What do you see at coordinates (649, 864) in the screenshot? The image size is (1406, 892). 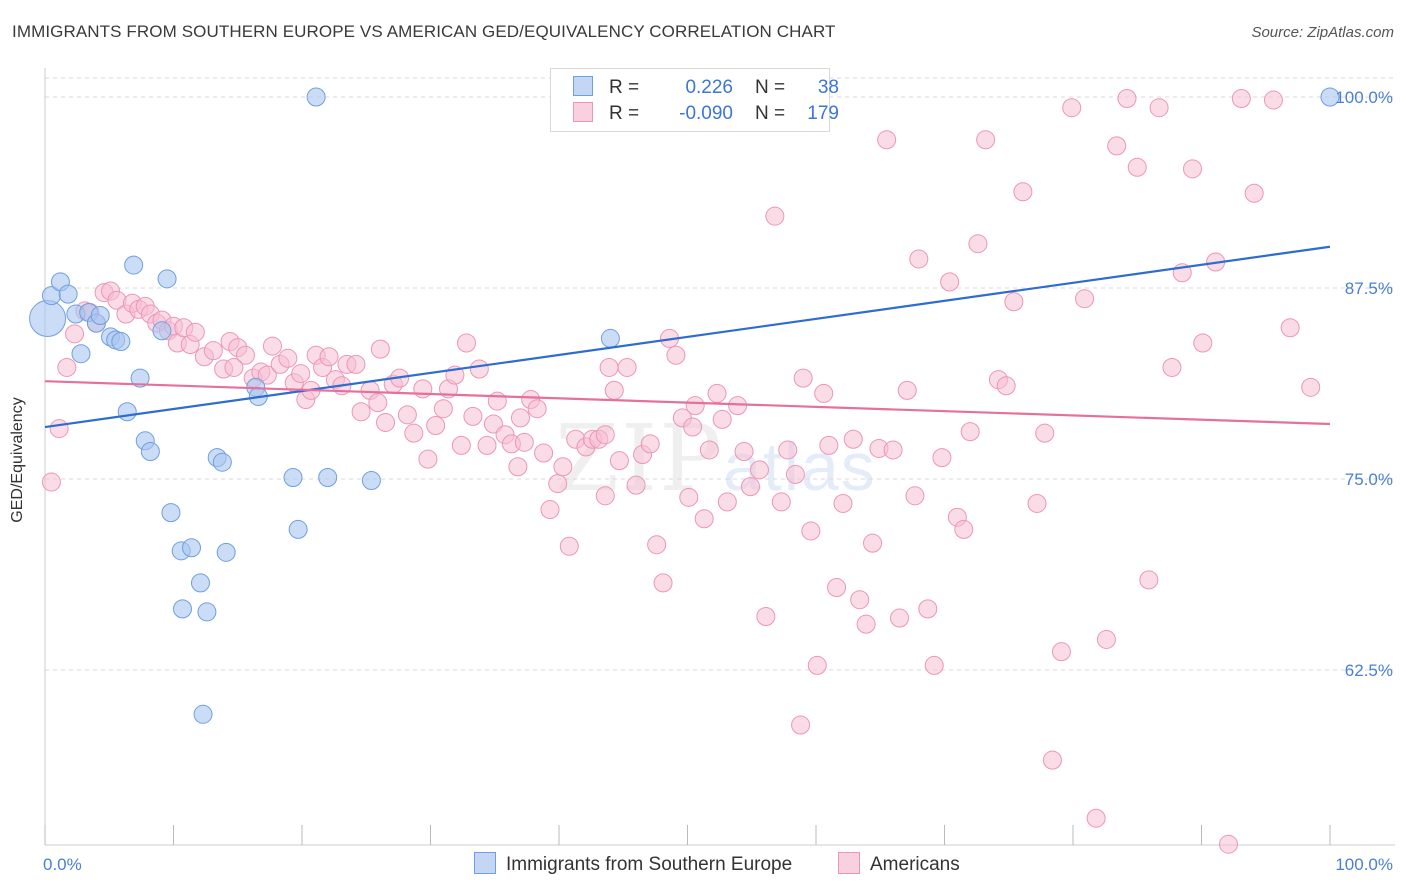 I see `legend-label-southern-europe: Immigrants from Southern Europe` at bounding box center [649, 864].